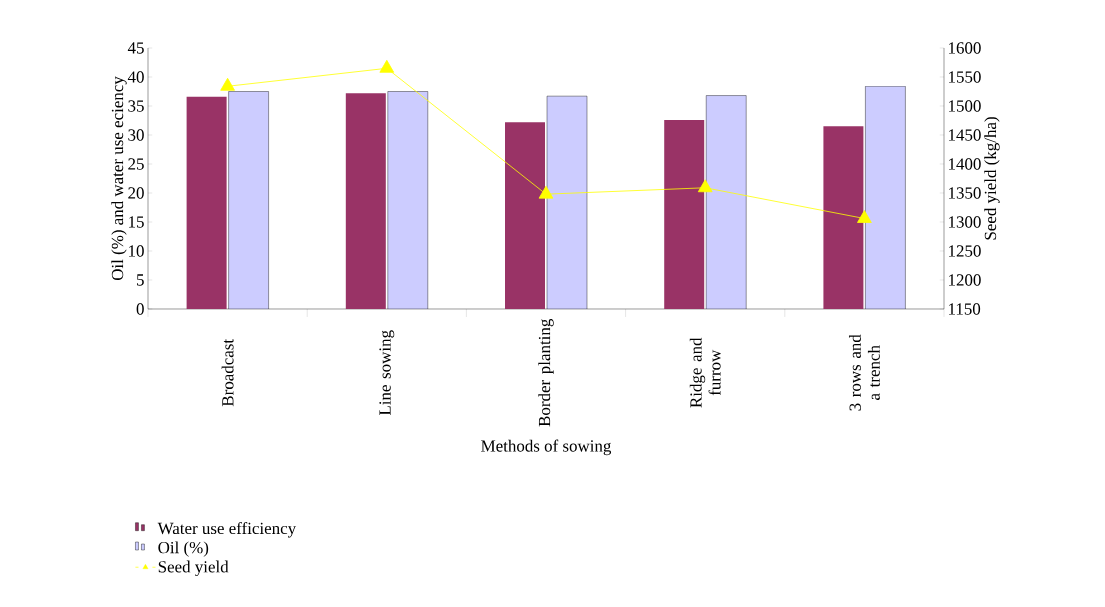  Describe the element at coordinates (965, 135) in the screenshot. I see `y2-tick-label: 1450` at that location.